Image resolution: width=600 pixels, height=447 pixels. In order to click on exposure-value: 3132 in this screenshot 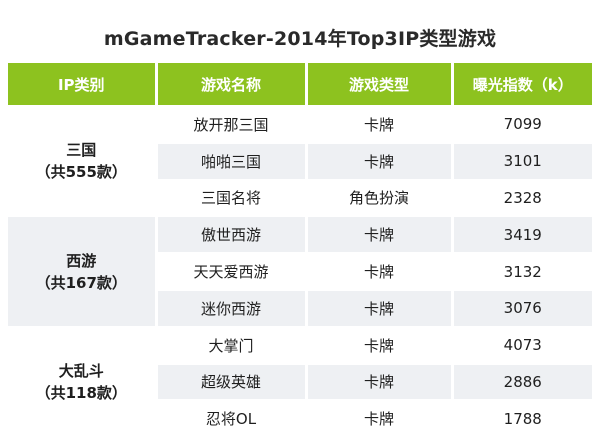, I will do `click(522, 271)`.